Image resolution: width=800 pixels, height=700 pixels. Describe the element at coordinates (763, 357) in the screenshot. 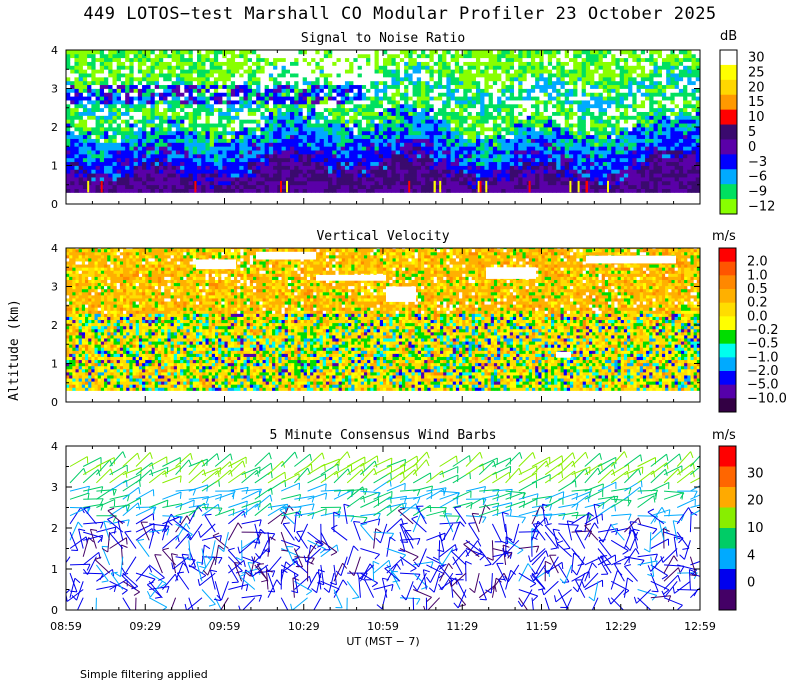

I see `colorbar-label: −1.0` at that location.